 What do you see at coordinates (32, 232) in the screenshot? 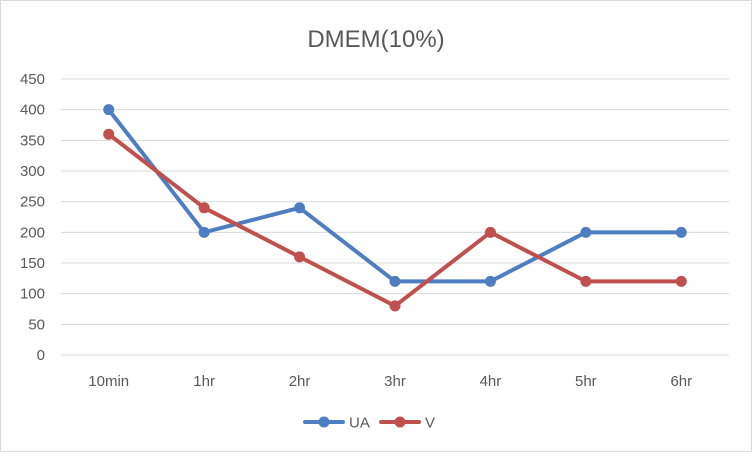
I see `y-tick-label: 200` at bounding box center [32, 232].